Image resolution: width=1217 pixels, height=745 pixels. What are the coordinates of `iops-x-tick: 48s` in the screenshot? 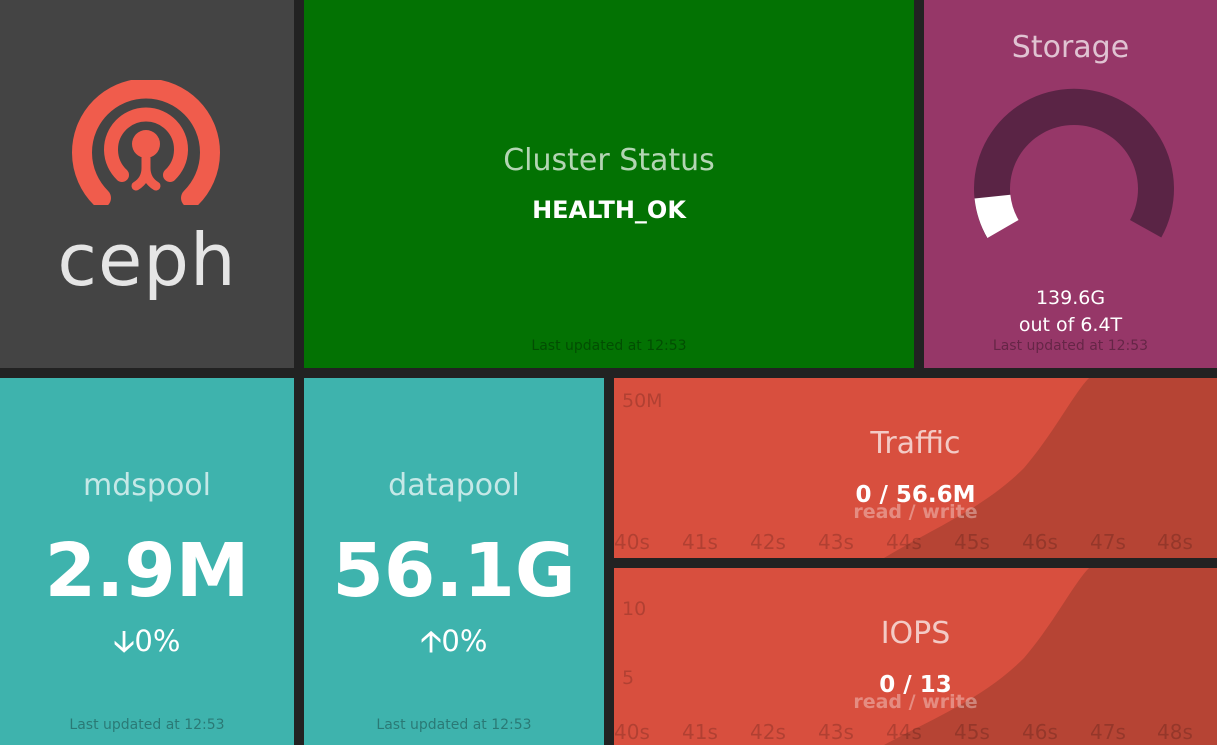 It's located at (1175, 732).